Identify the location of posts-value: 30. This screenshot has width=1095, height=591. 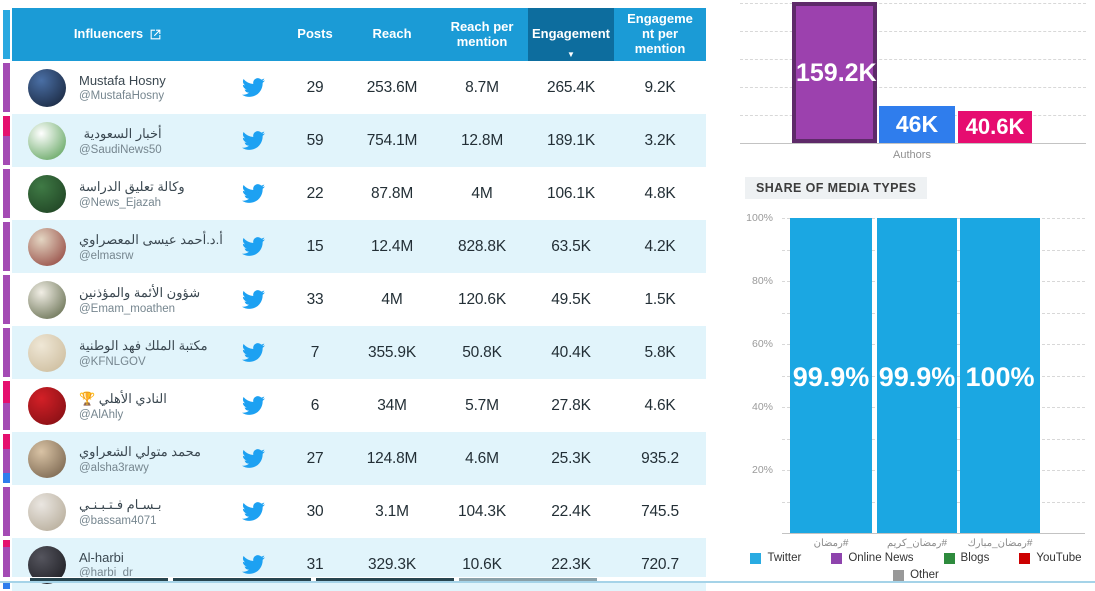
(315, 511).